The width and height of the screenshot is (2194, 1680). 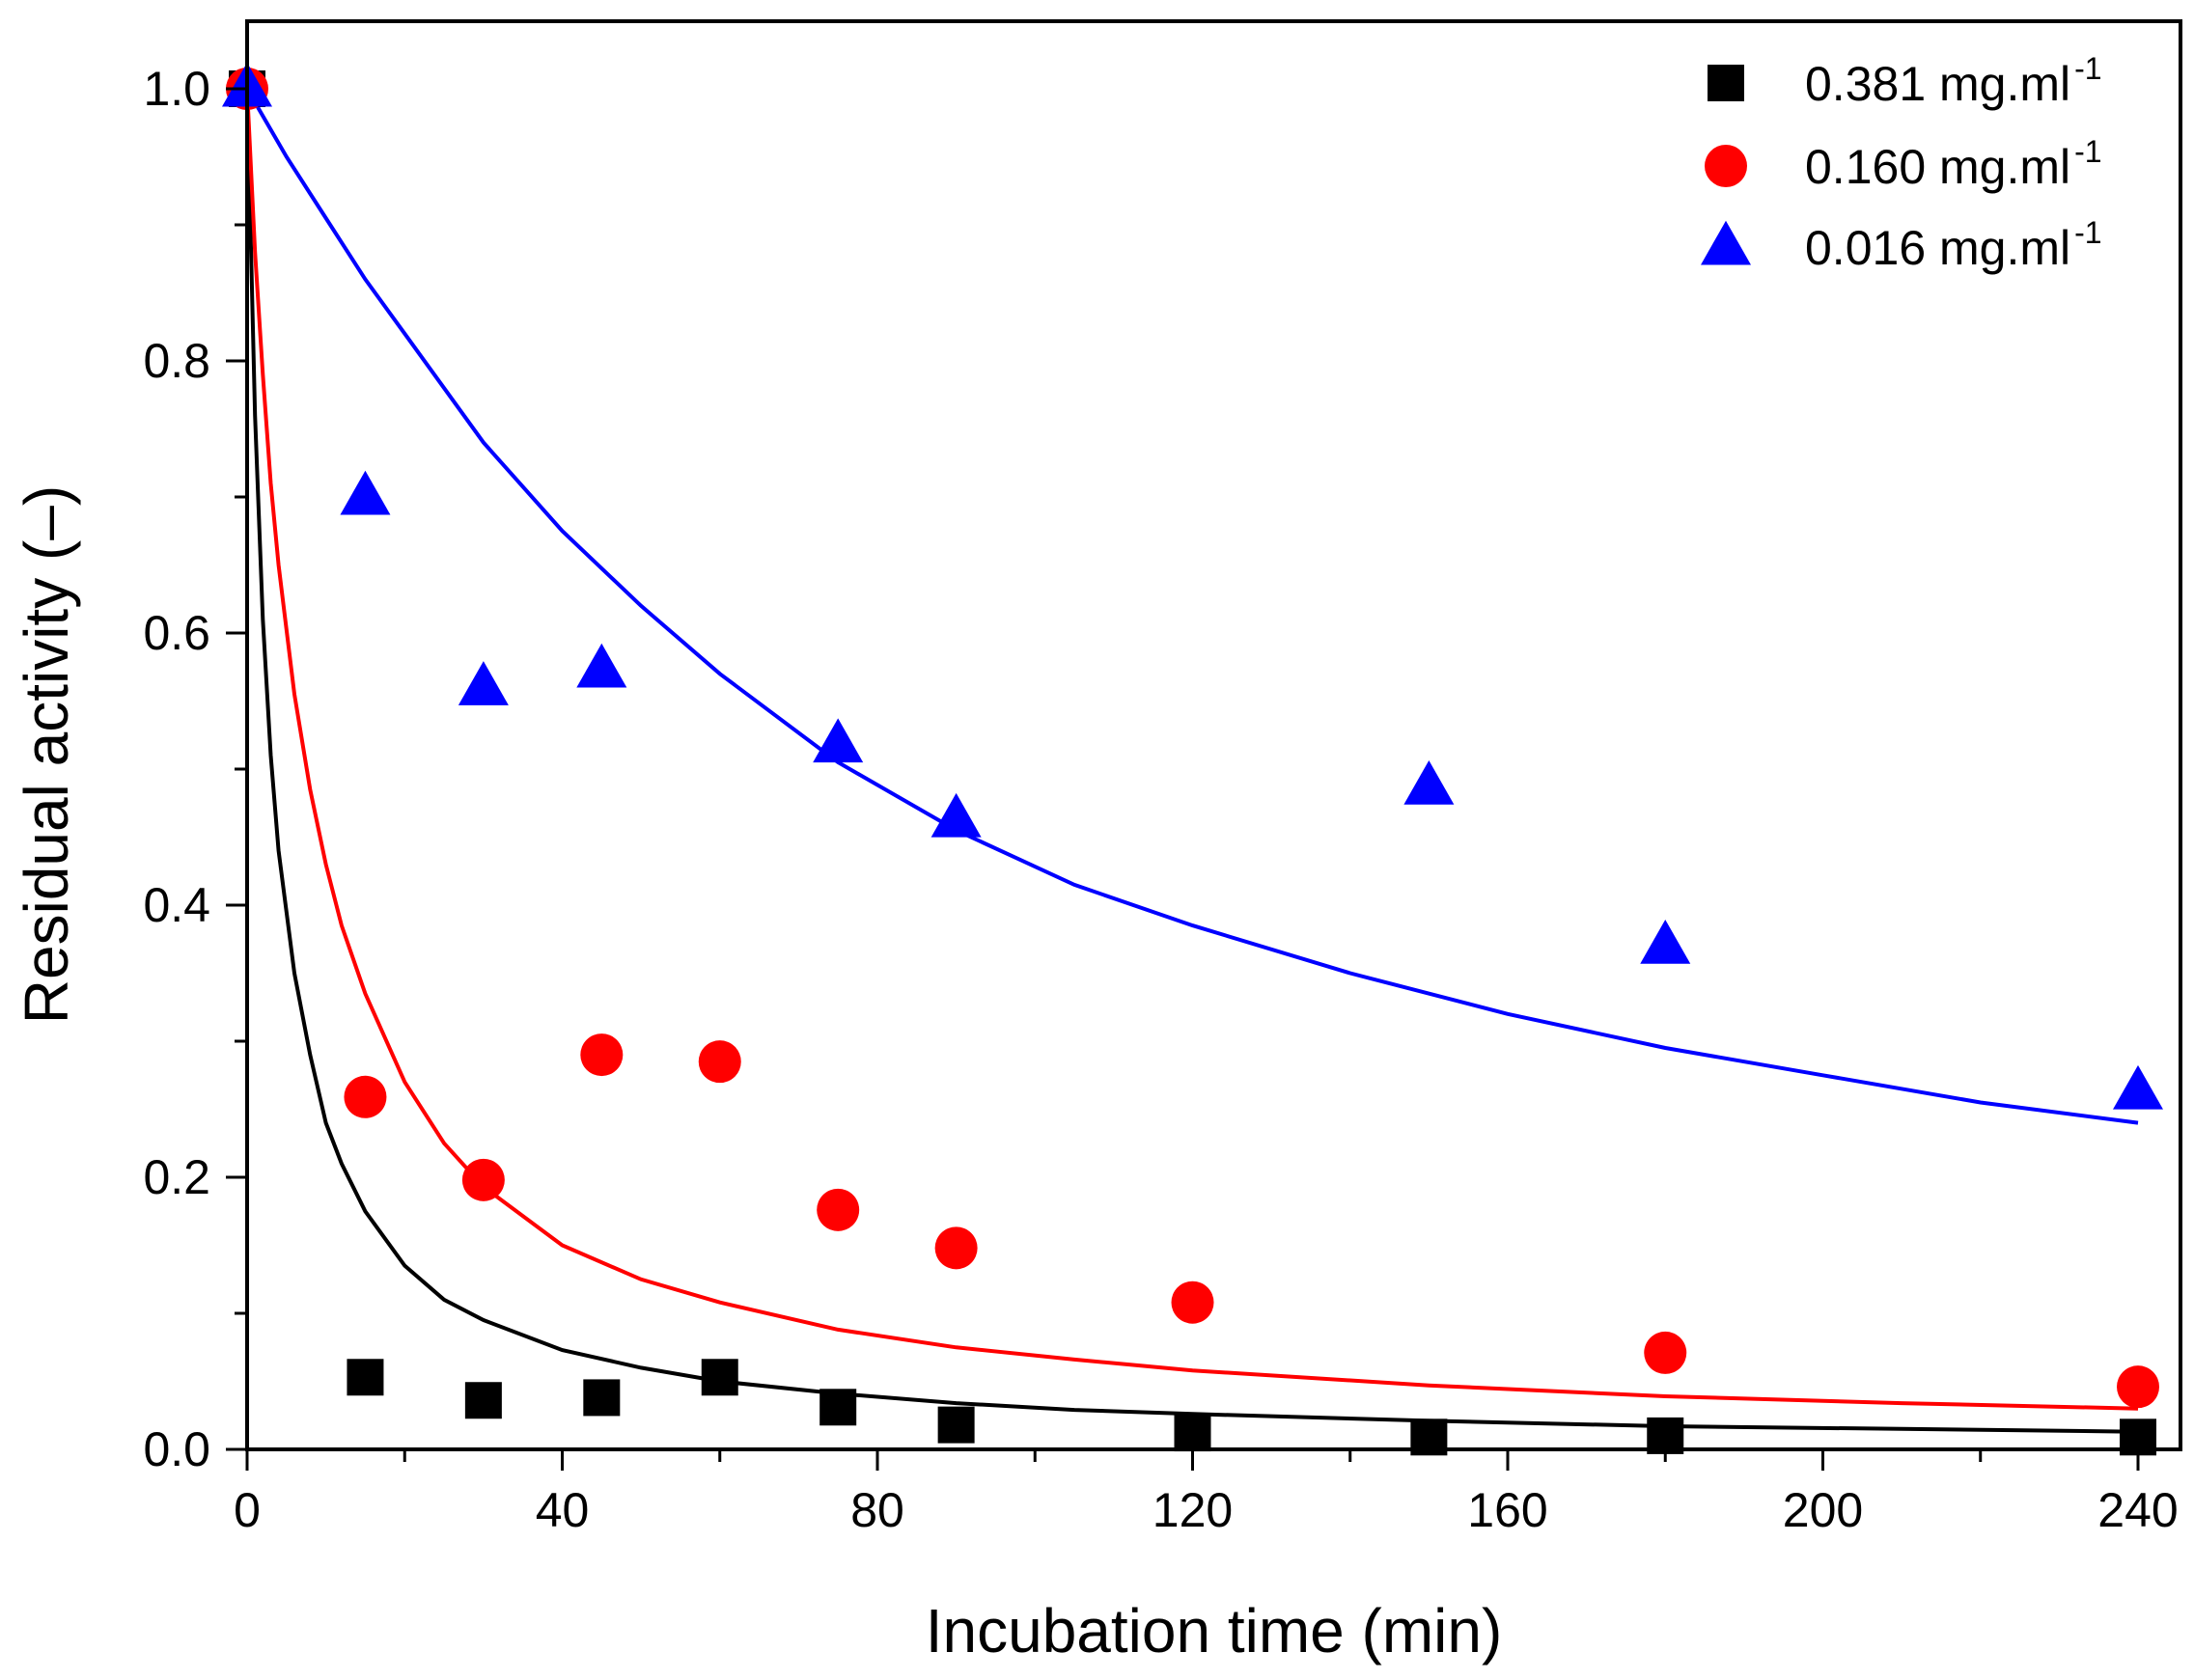 I want to click on legend-label-name: 0.016 mg.ml, so click(x=1937, y=248).